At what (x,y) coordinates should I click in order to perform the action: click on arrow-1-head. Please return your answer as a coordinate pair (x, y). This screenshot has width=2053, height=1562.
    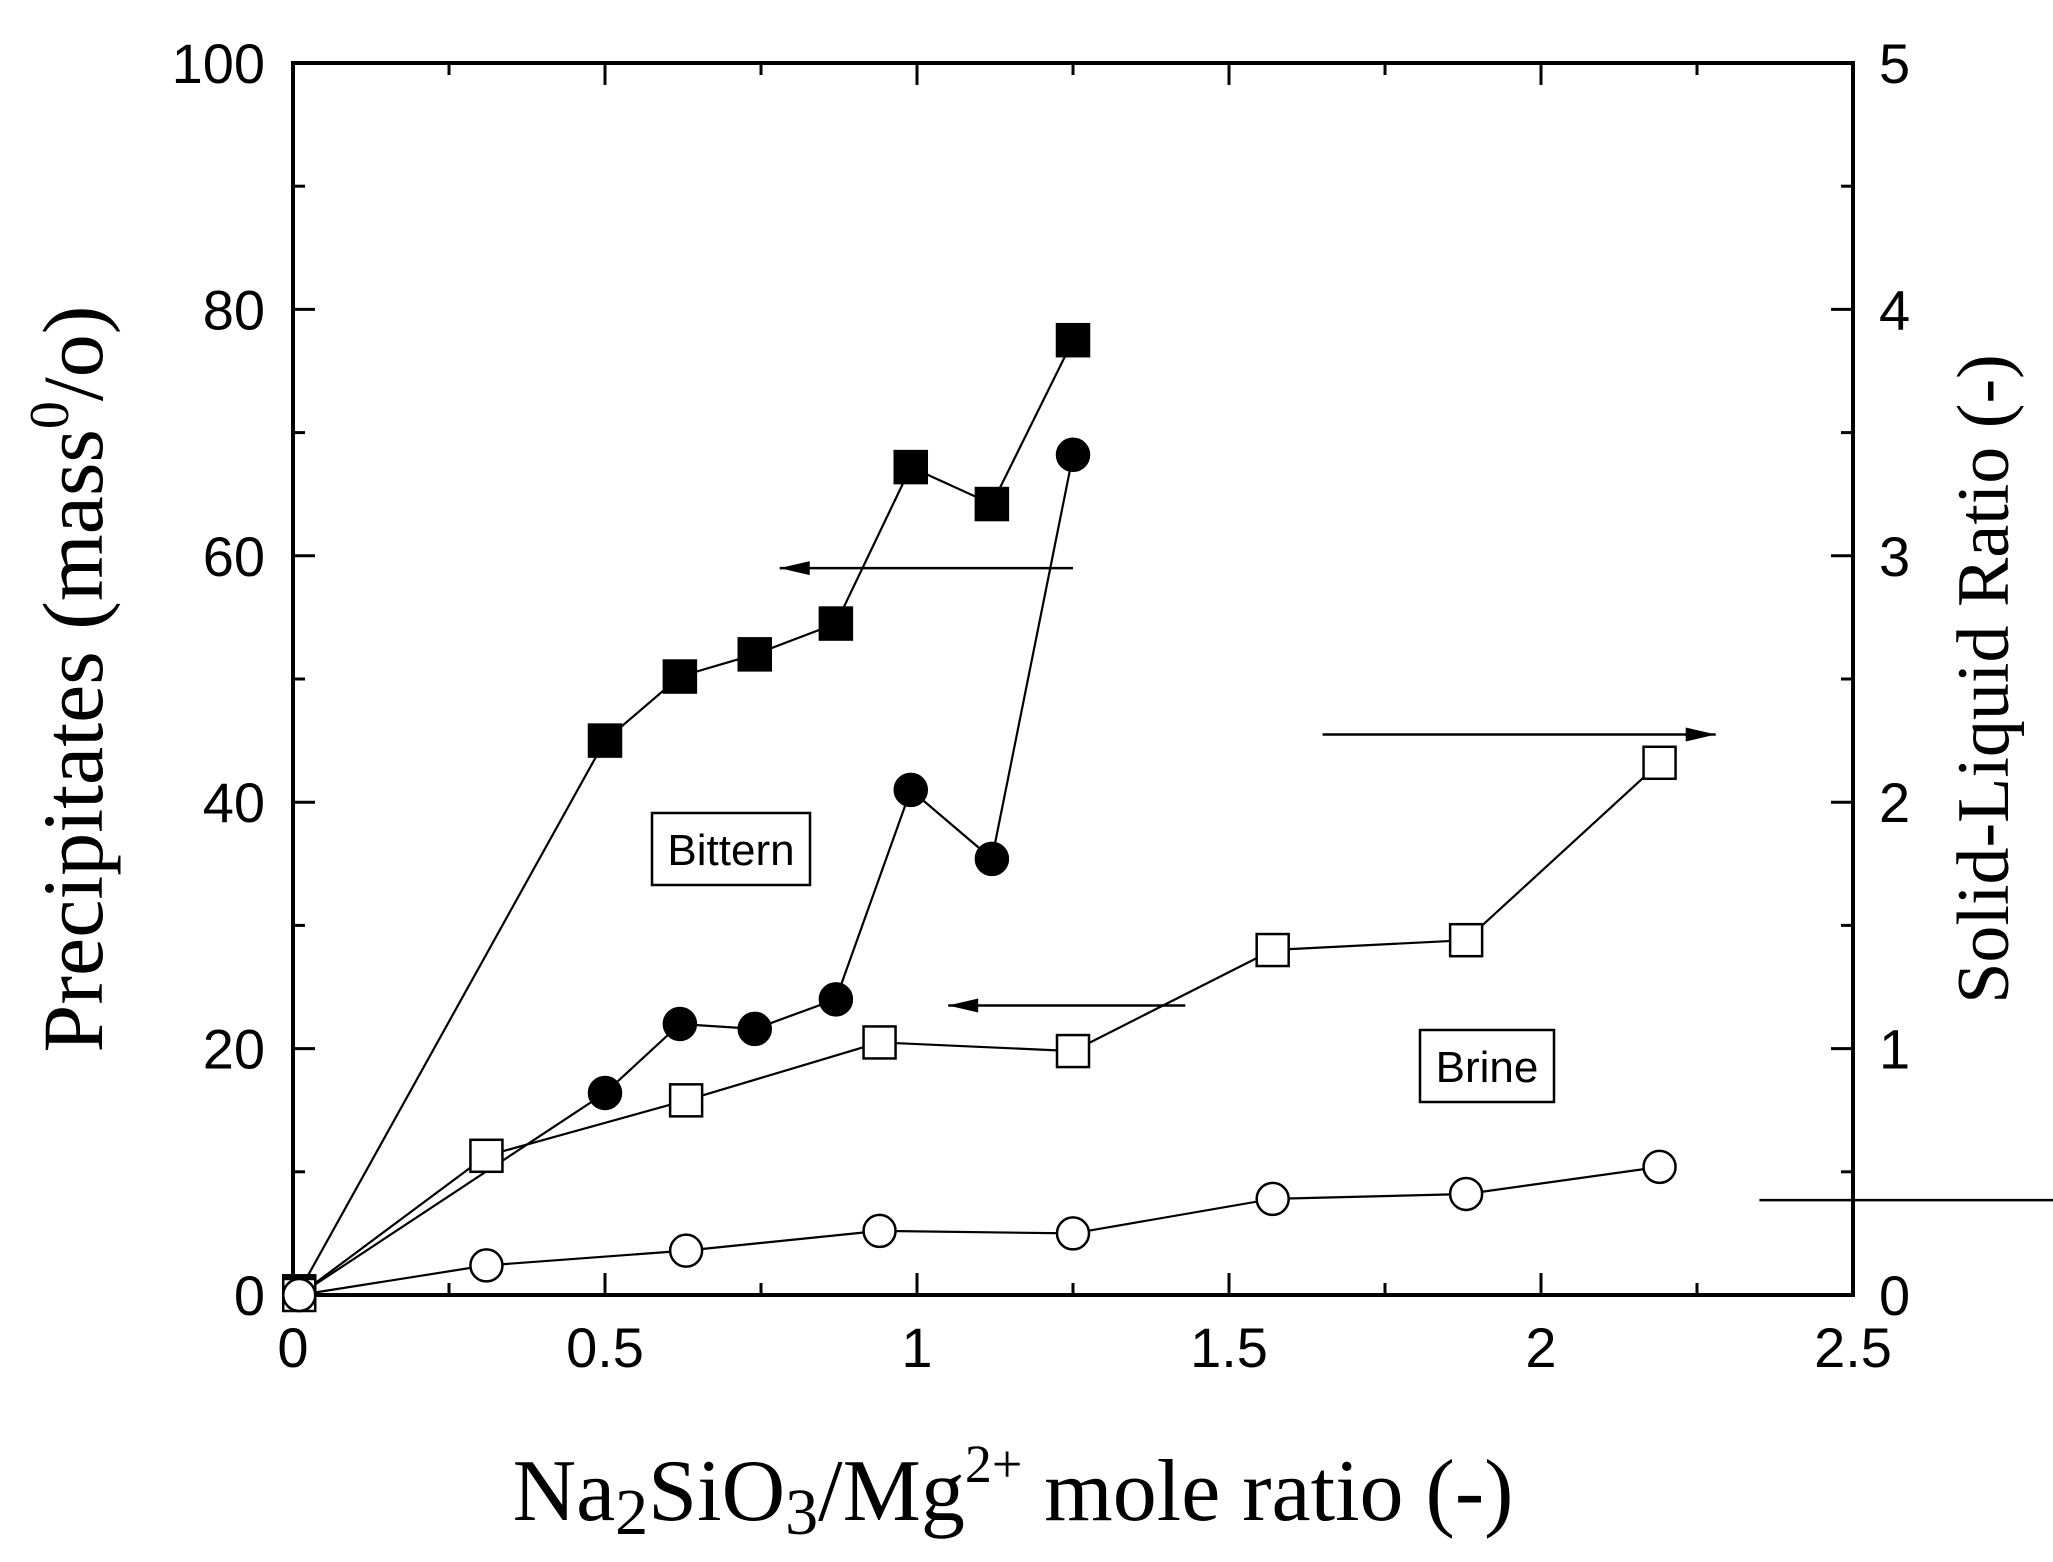
    Looking at the image, I should click on (1700, 734).